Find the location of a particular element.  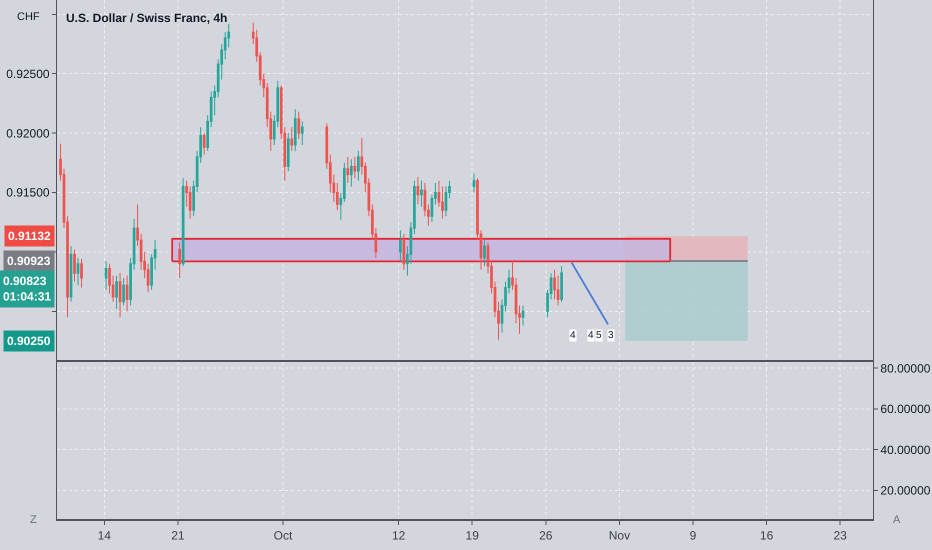

x-tick-label: 9 is located at coordinates (693, 535).